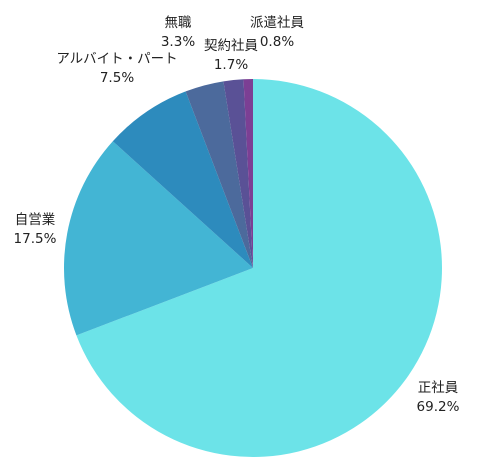  I want to click on pie-slice-arubaito-paato, so click(182, 179).